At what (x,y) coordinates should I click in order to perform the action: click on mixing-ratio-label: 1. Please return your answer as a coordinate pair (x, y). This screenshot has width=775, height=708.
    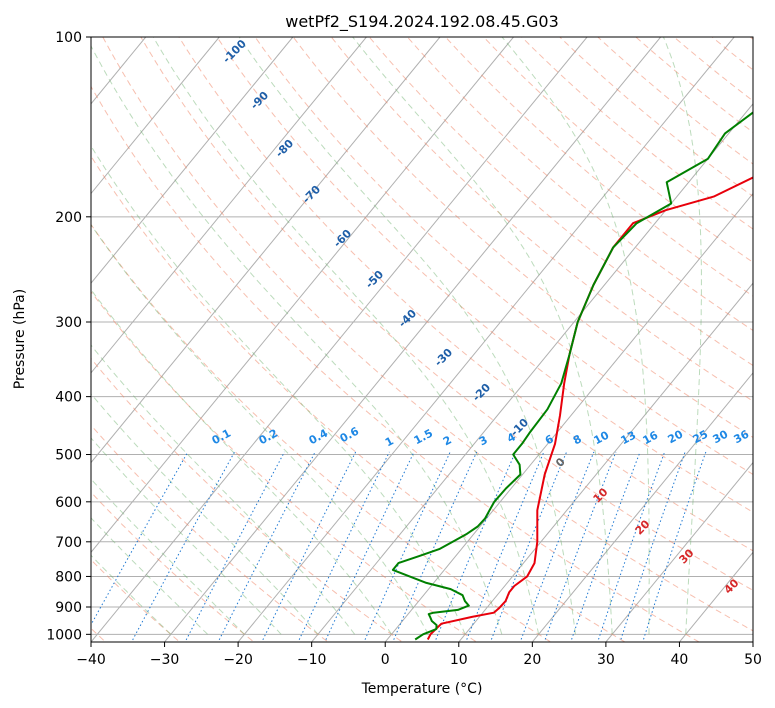
    Looking at the image, I should click on (389, 441).